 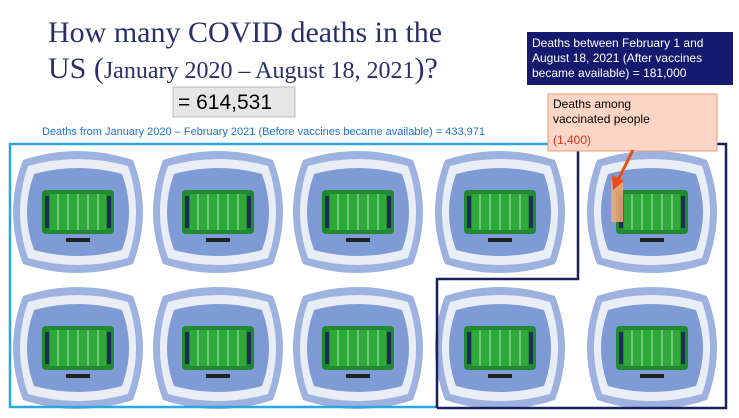 I want to click on after-text: Deaths between February 1 and, so click(x=617, y=43).